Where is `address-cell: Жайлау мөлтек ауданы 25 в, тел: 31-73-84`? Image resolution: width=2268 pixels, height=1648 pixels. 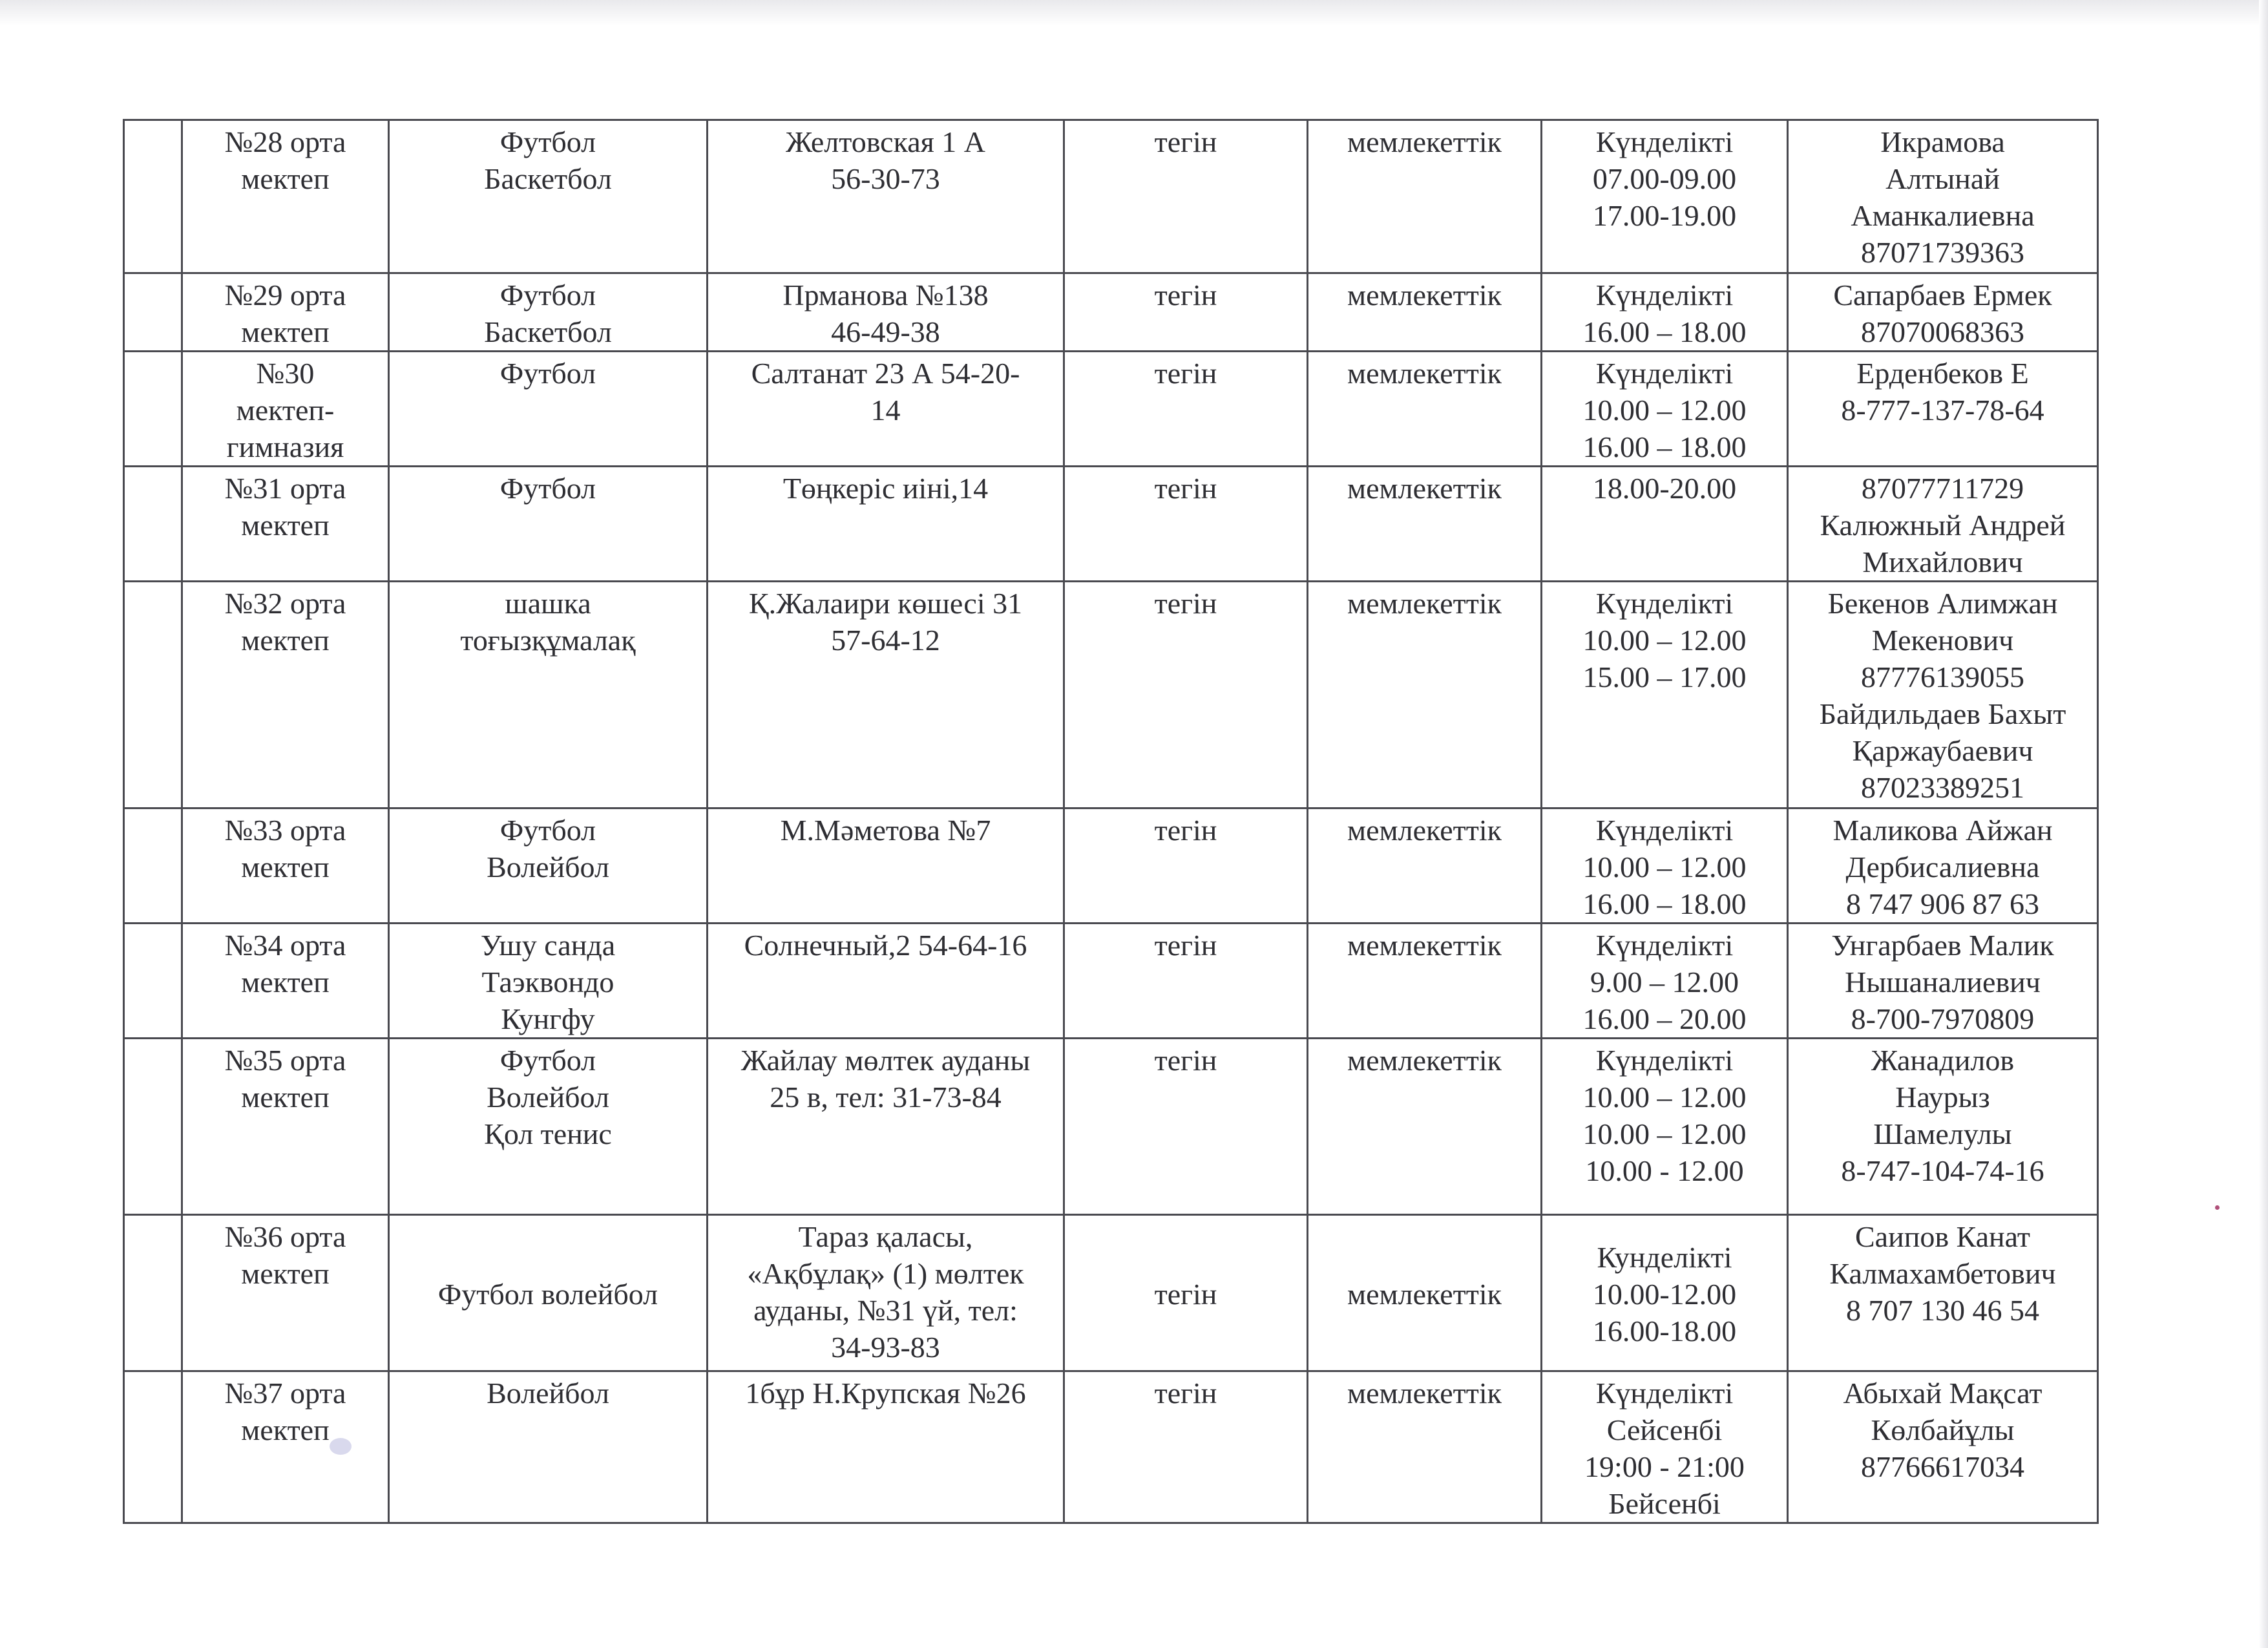
address-cell: Жайлау мөлтек ауданы 25 в, тел: 31-73-84 is located at coordinates (886, 1126).